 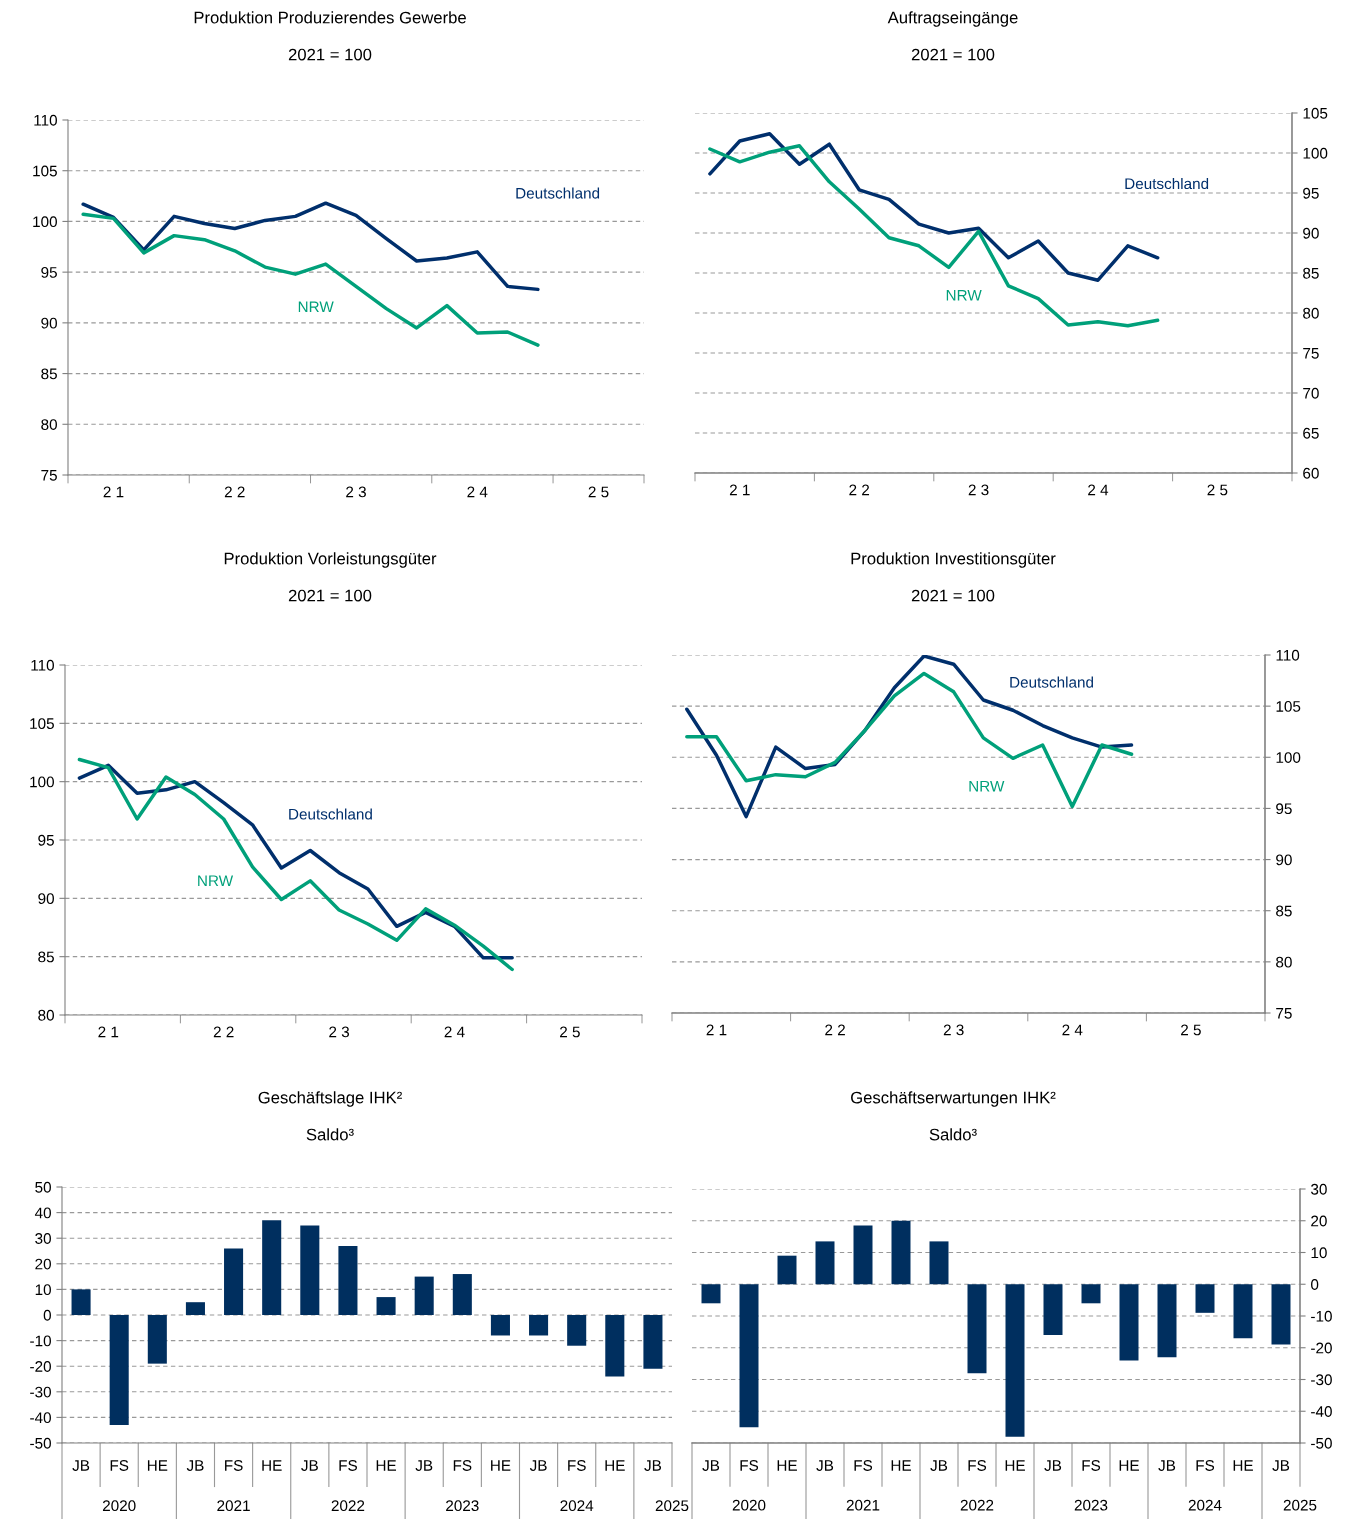 I want to click on chart-title: Geschäftserwartungen IHK², so click(x=953, y=1099).